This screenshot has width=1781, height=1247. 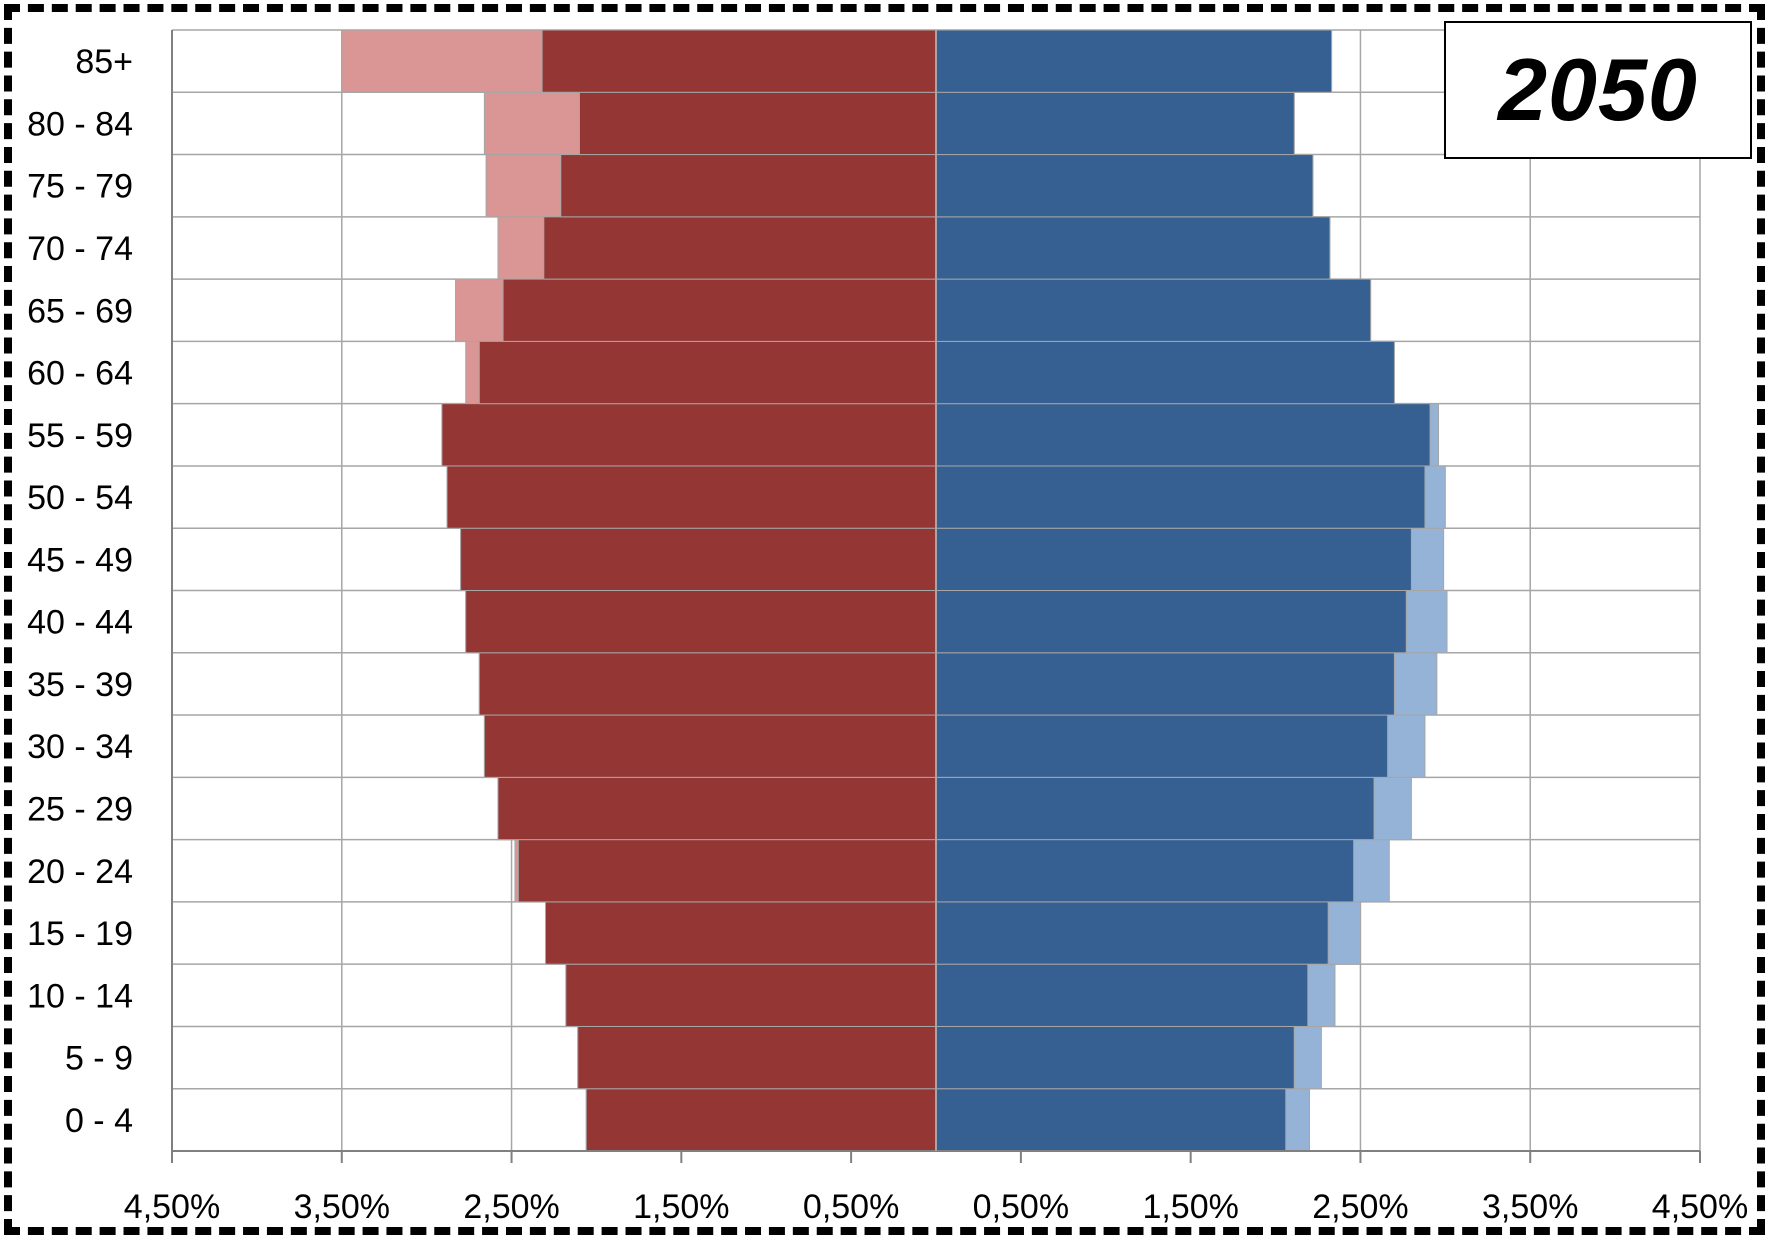 What do you see at coordinates (80, 809) in the screenshot?
I see `y-tick-label: 25 - 29` at bounding box center [80, 809].